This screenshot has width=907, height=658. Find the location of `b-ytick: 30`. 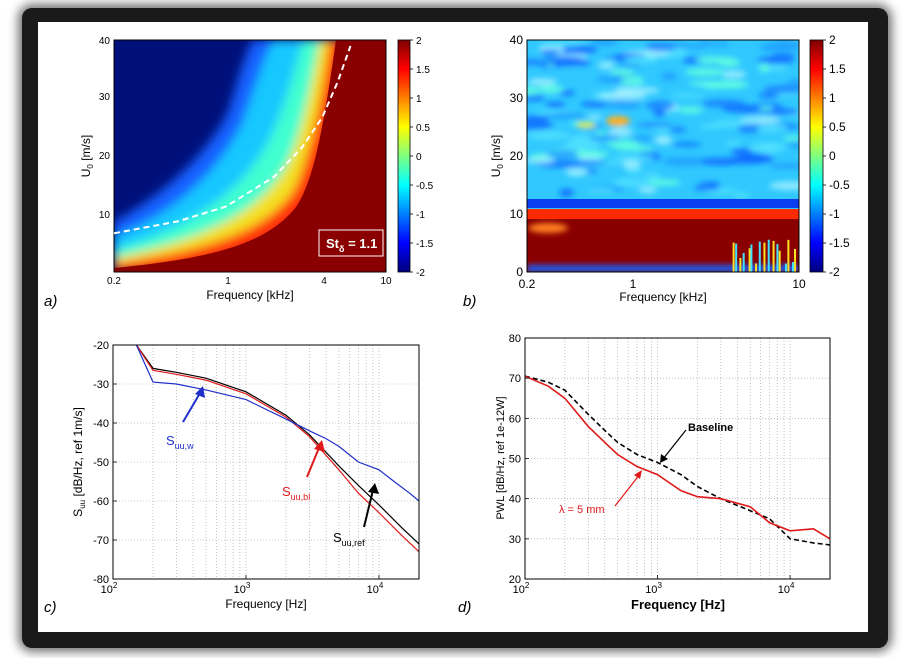

b-ytick: 30 is located at coordinates (517, 98).